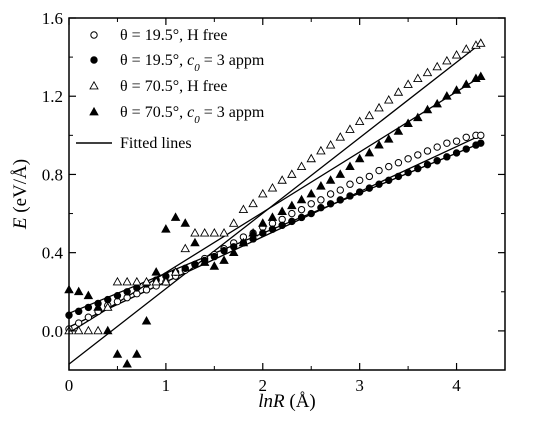 This screenshot has height=422, width=550. I want to click on legend-circle-filled-marker, so click(94, 60).